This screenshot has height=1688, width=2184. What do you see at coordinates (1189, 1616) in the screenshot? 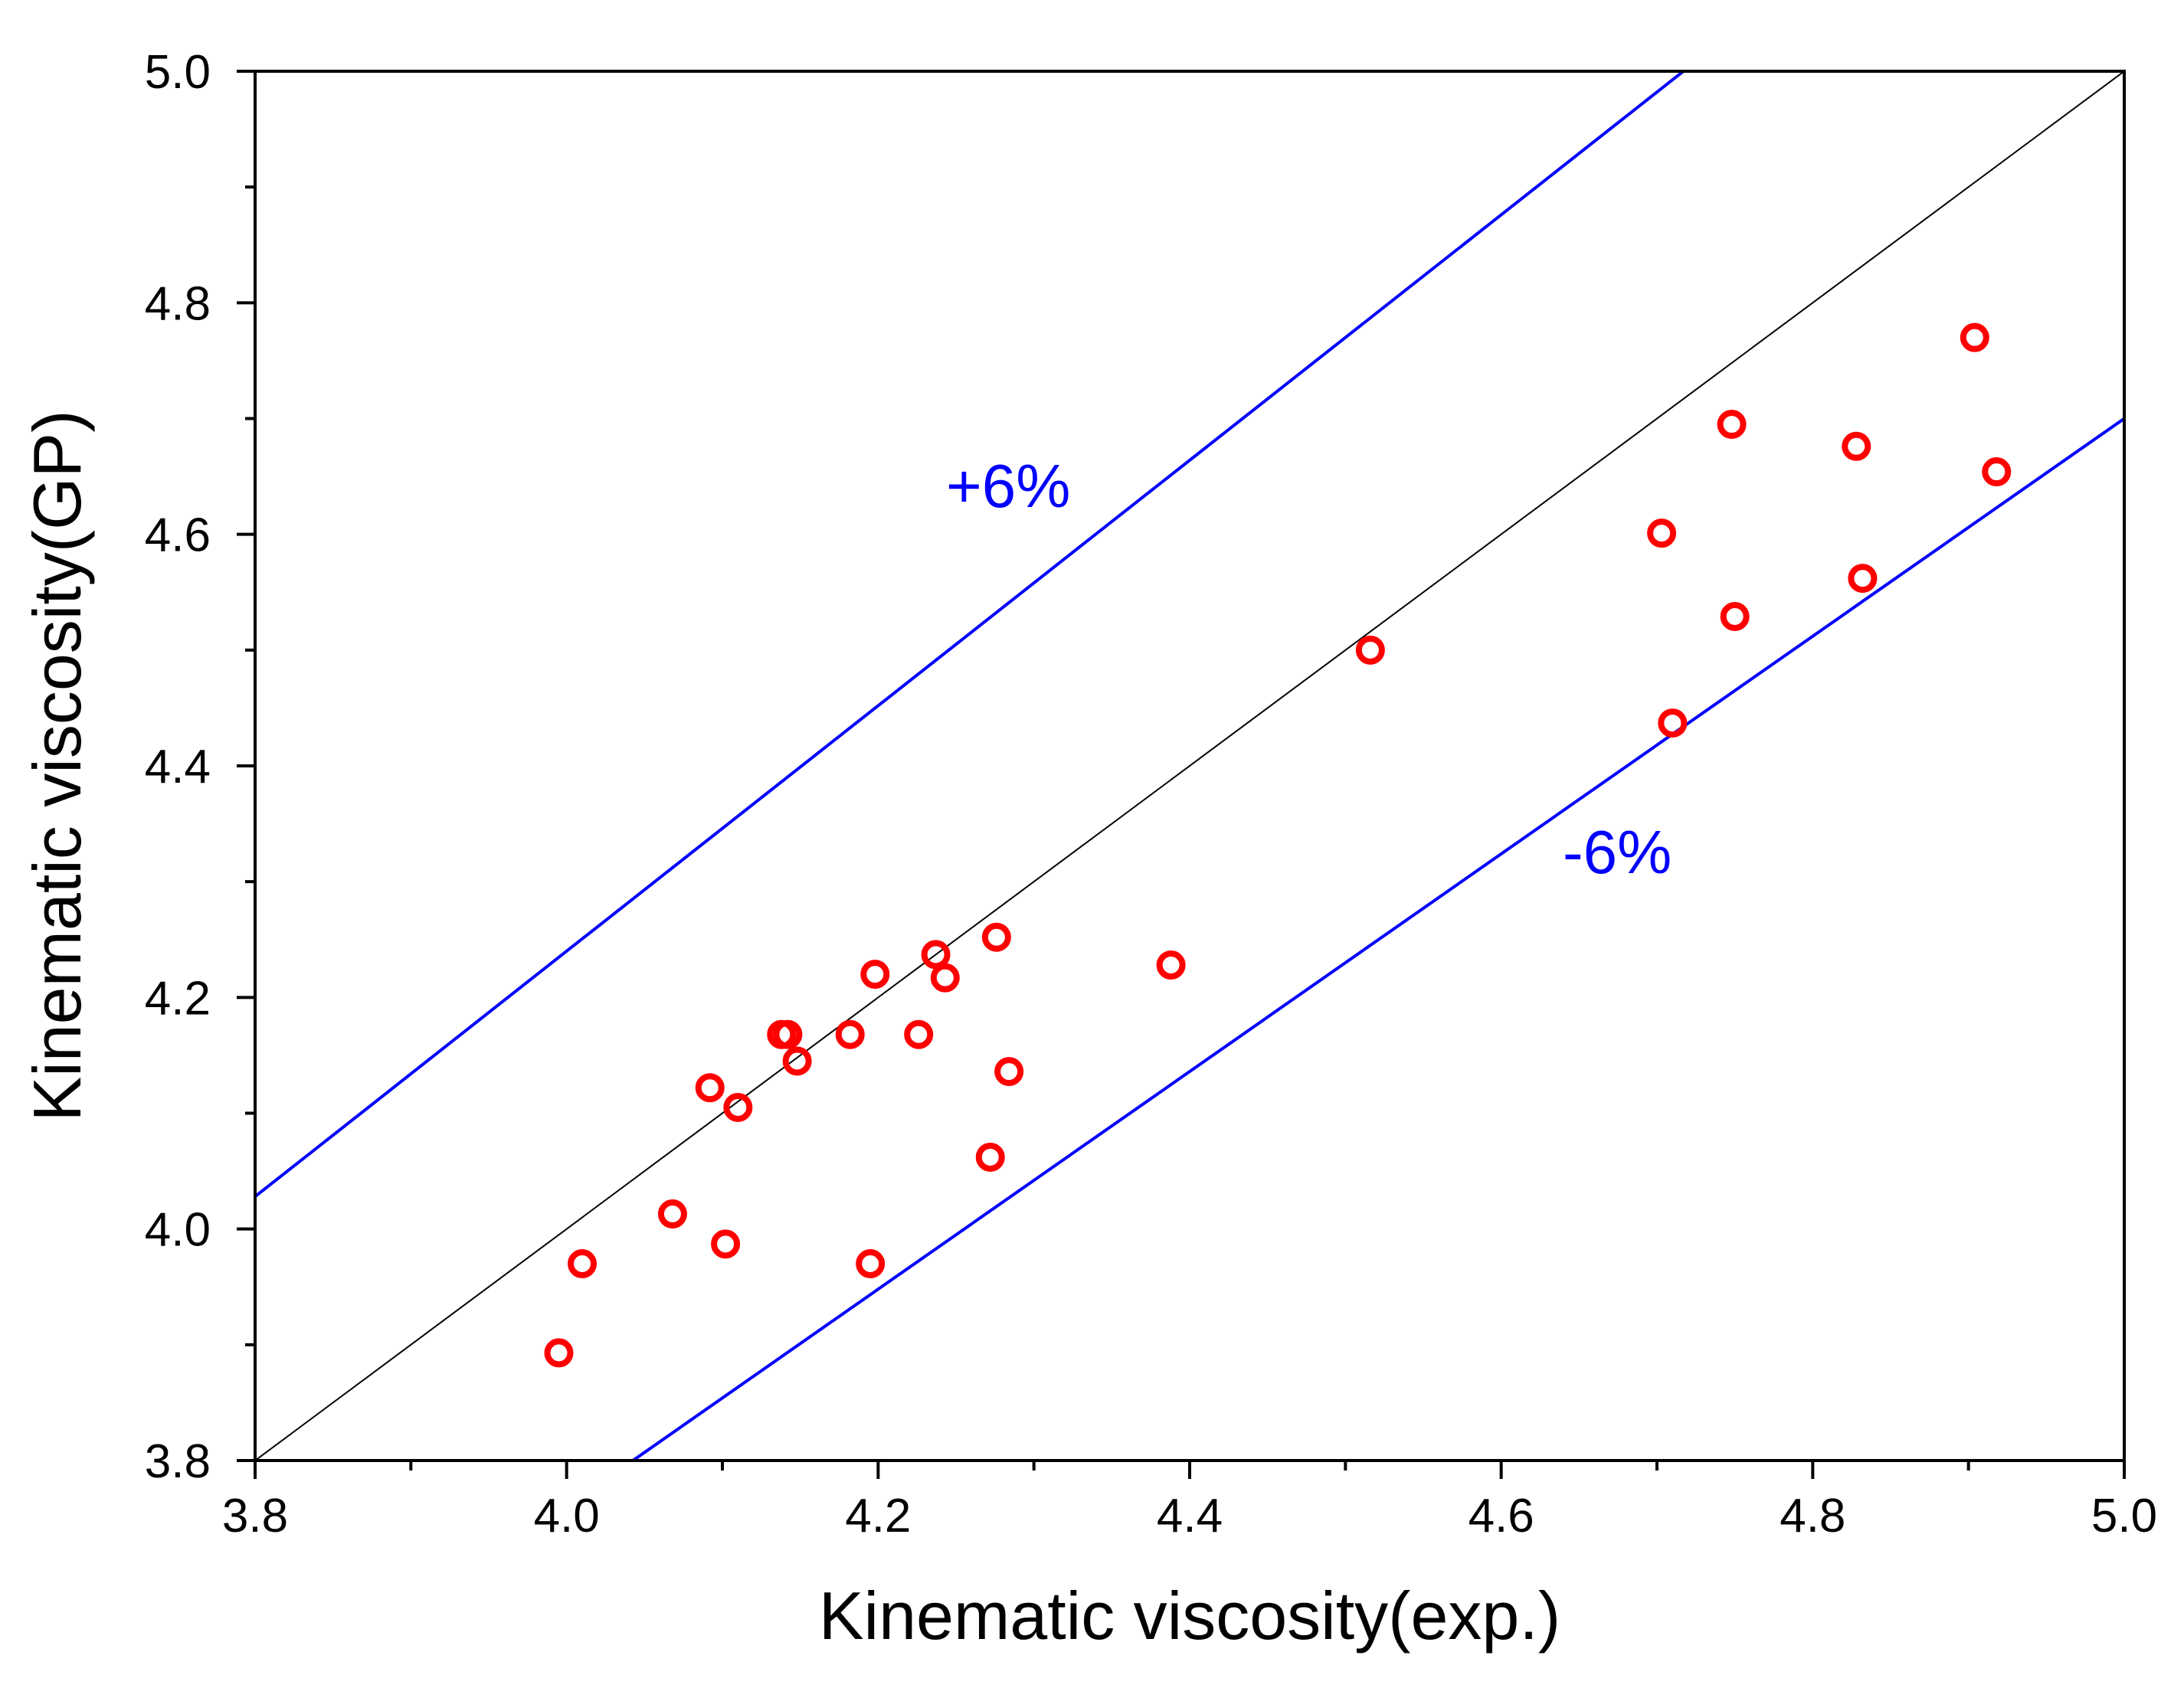
I see `x-axis-label: Kinematic viscosity(exp.)` at bounding box center [1189, 1616].